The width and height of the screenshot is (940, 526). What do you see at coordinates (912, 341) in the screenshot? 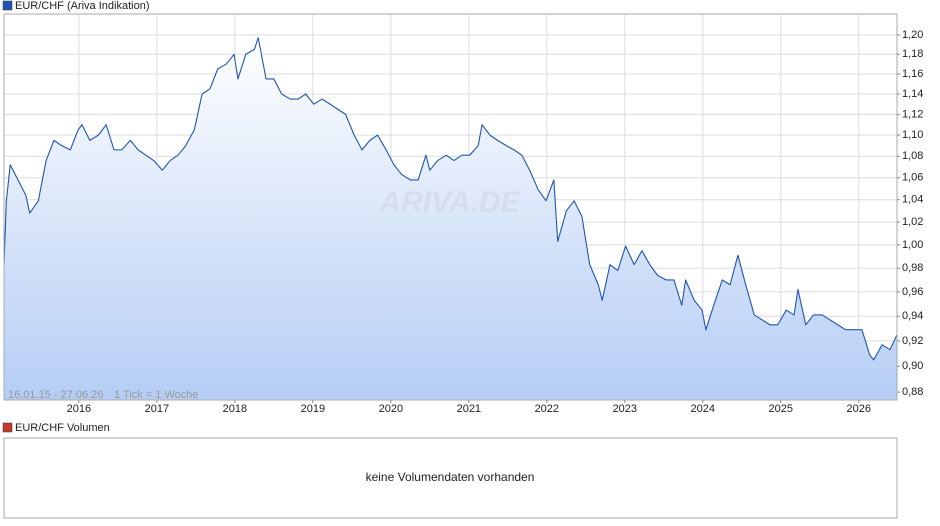
I see `y-tick-label: 0,92` at bounding box center [912, 341].